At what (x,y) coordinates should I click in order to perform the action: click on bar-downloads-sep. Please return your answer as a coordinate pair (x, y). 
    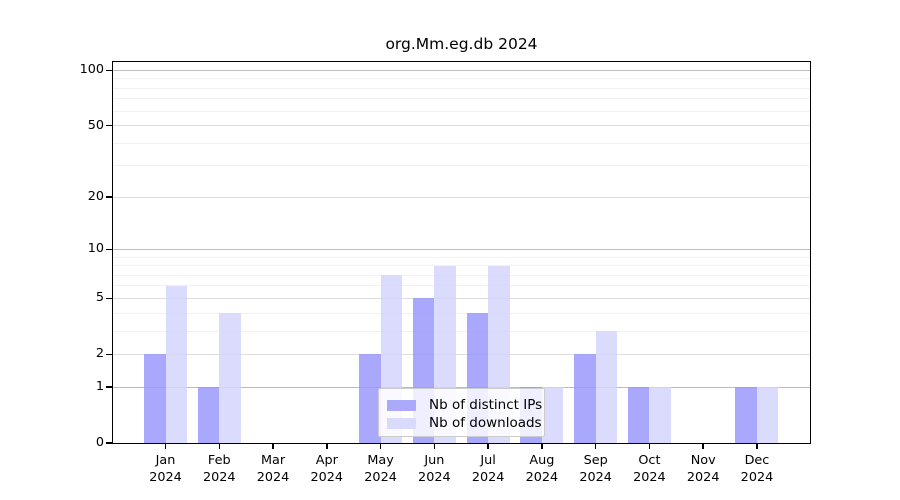
    Looking at the image, I should click on (606, 387).